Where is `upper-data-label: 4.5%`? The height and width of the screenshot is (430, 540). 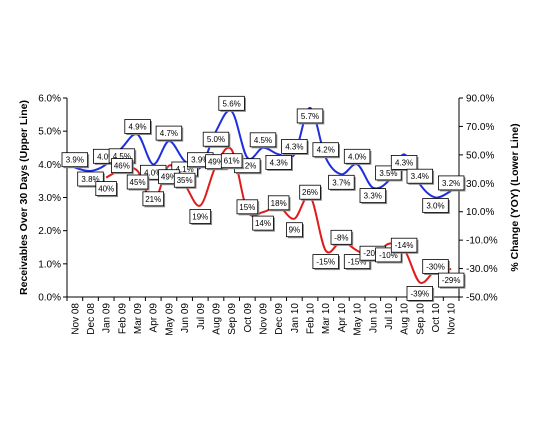 upper-data-label: 4.5% is located at coordinates (263, 140).